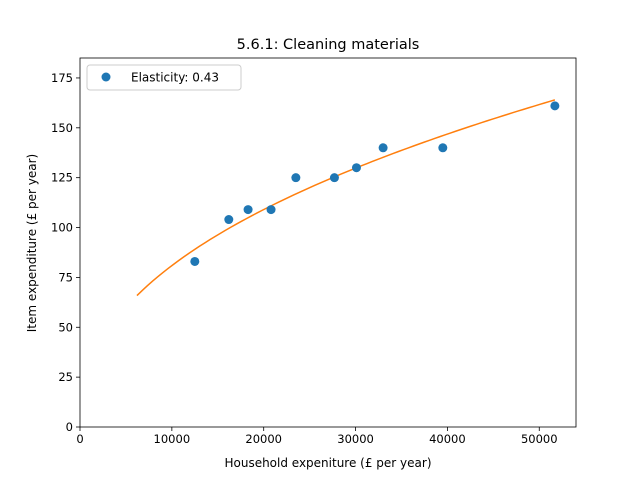 This screenshot has width=640, height=480. I want to click on y-tick-label: 50, so click(65, 327).